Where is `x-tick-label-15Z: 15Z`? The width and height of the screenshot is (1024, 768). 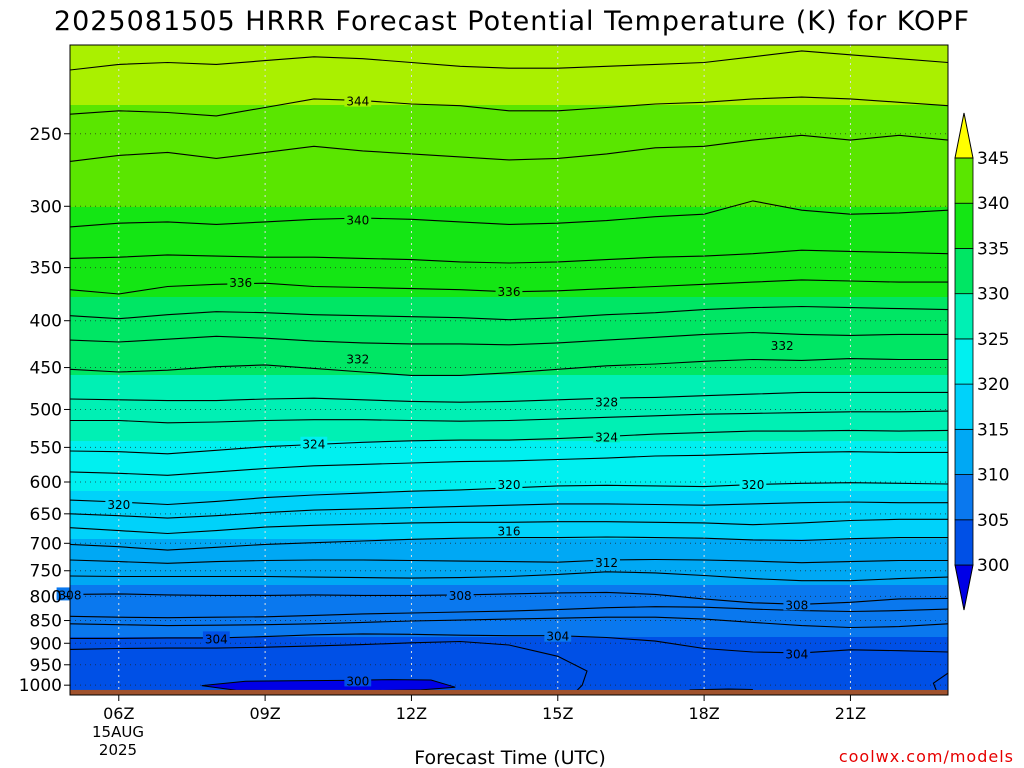 x-tick-label-15Z: 15Z is located at coordinates (557, 713).